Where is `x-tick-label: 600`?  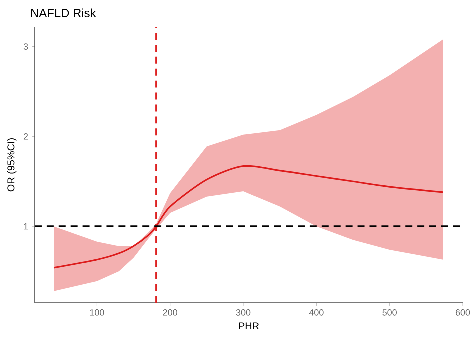 x-tick-label: 600 is located at coordinates (463, 313).